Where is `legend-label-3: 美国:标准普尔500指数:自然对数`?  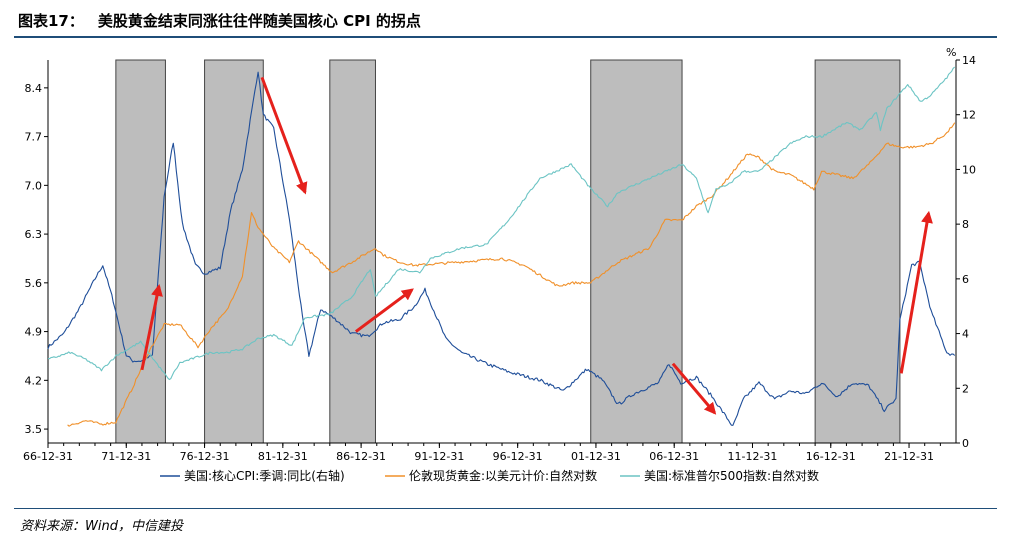 legend-label-3: 美国:标准普尔500指数:自然对数 is located at coordinates (731, 475).